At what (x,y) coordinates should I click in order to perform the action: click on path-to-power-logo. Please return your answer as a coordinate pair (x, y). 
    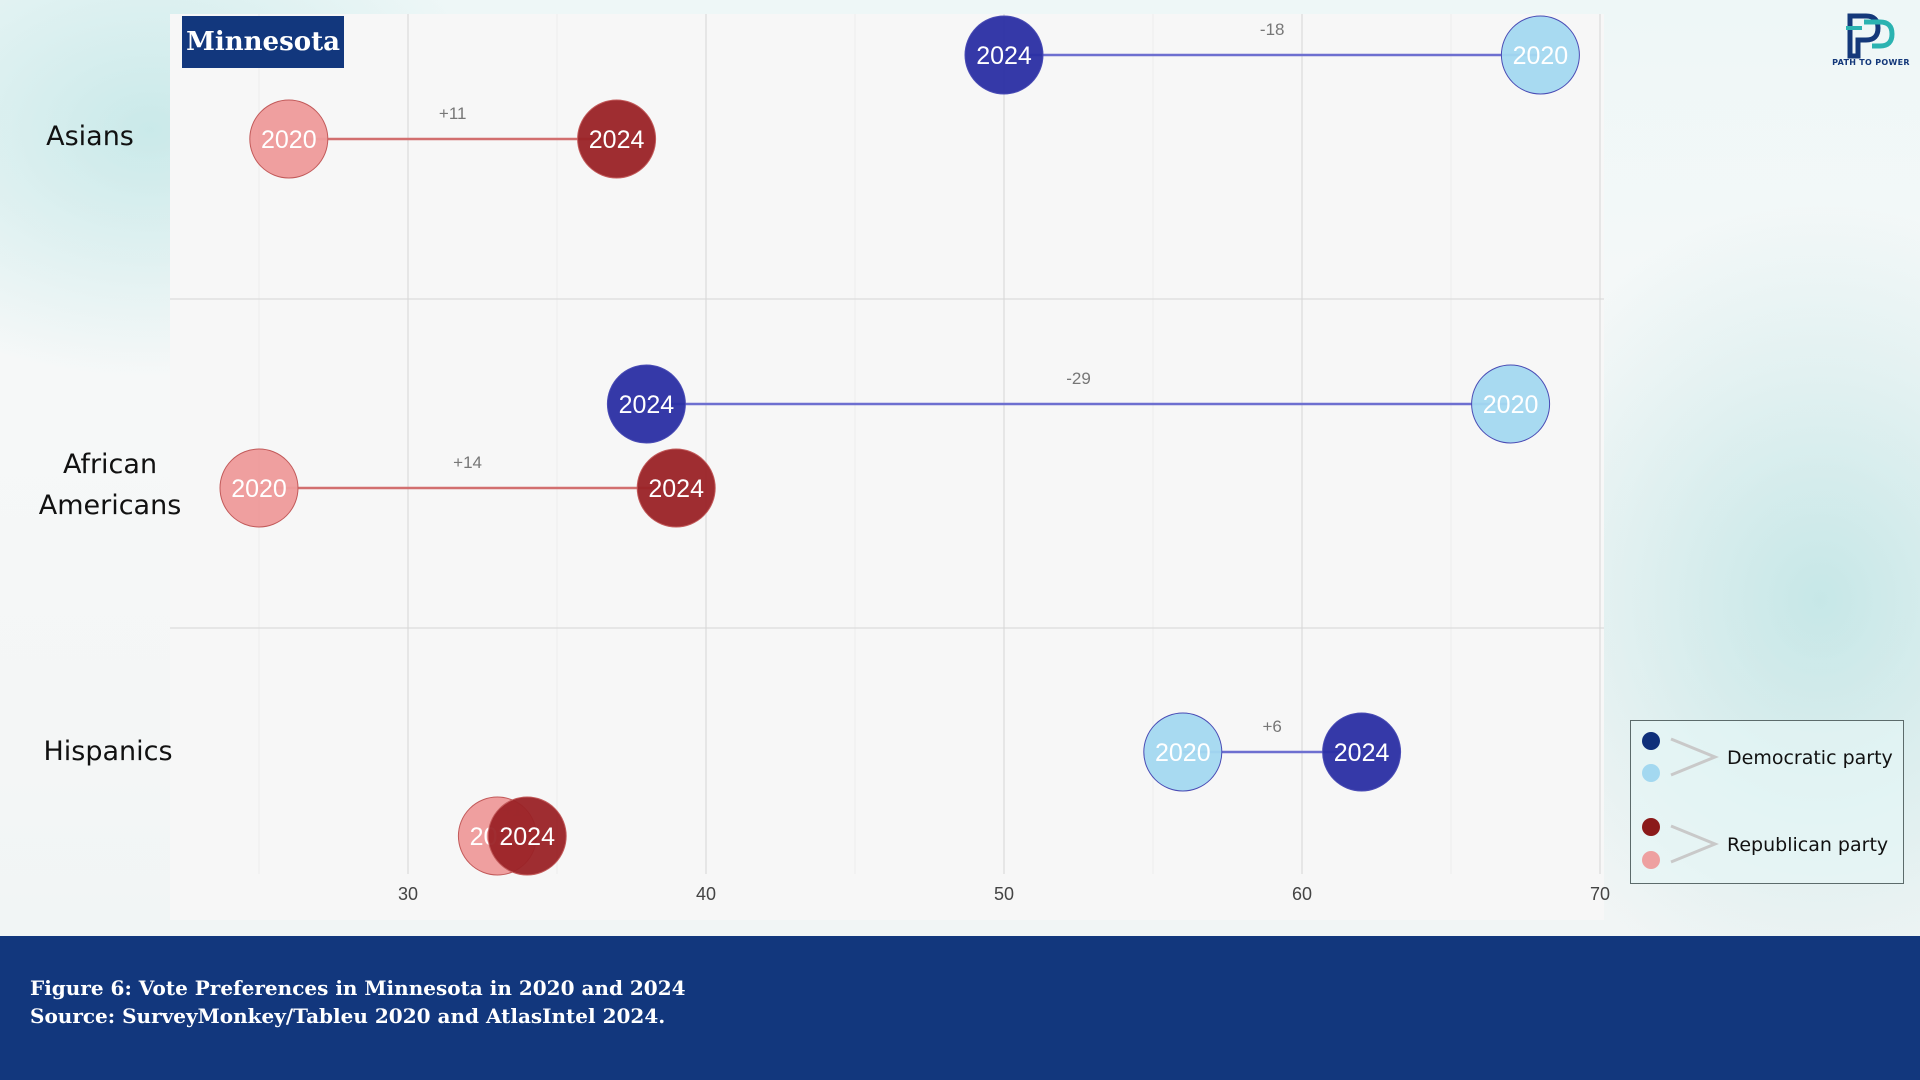
    Looking at the image, I should click on (1871, 42).